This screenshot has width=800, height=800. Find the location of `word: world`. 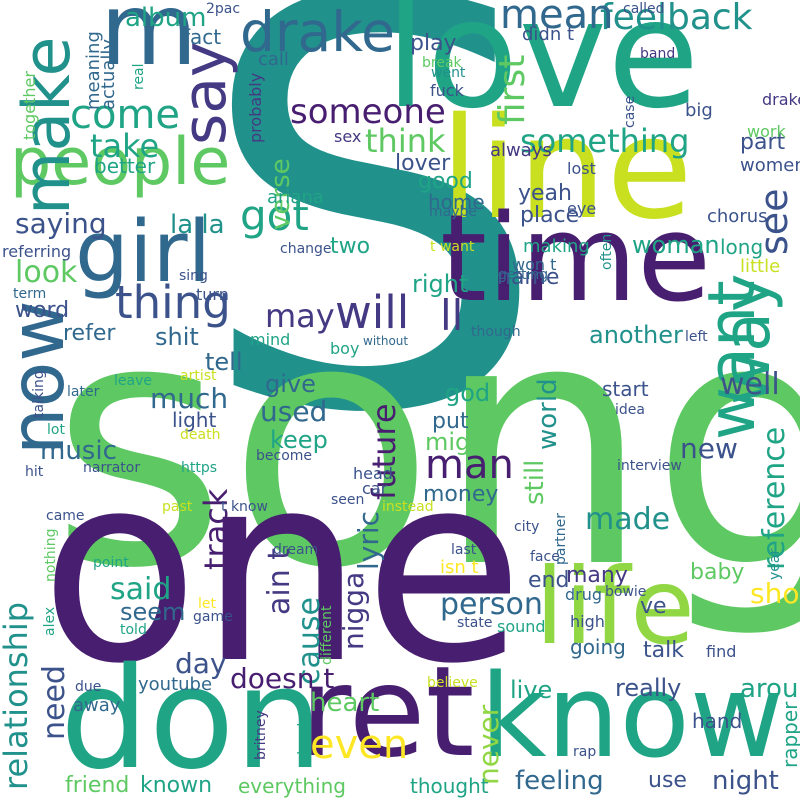

word: world is located at coordinates (548, 414).